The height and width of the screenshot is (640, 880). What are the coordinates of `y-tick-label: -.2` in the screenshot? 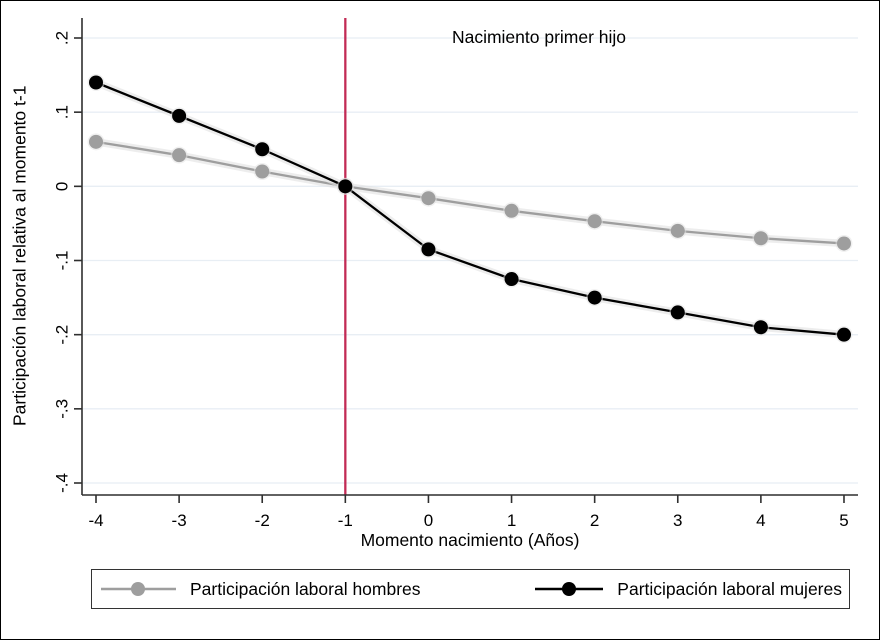 It's located at (62, 335).